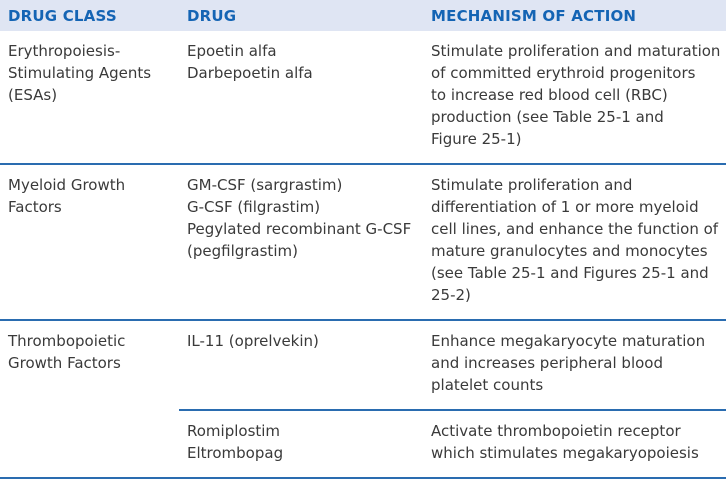 This screenshot has width=726, height=479. What do you see at coordinates (487, 385) in the screenshot?
I see `mechanism-line: platelet counts` at bounding box center [487, 385].